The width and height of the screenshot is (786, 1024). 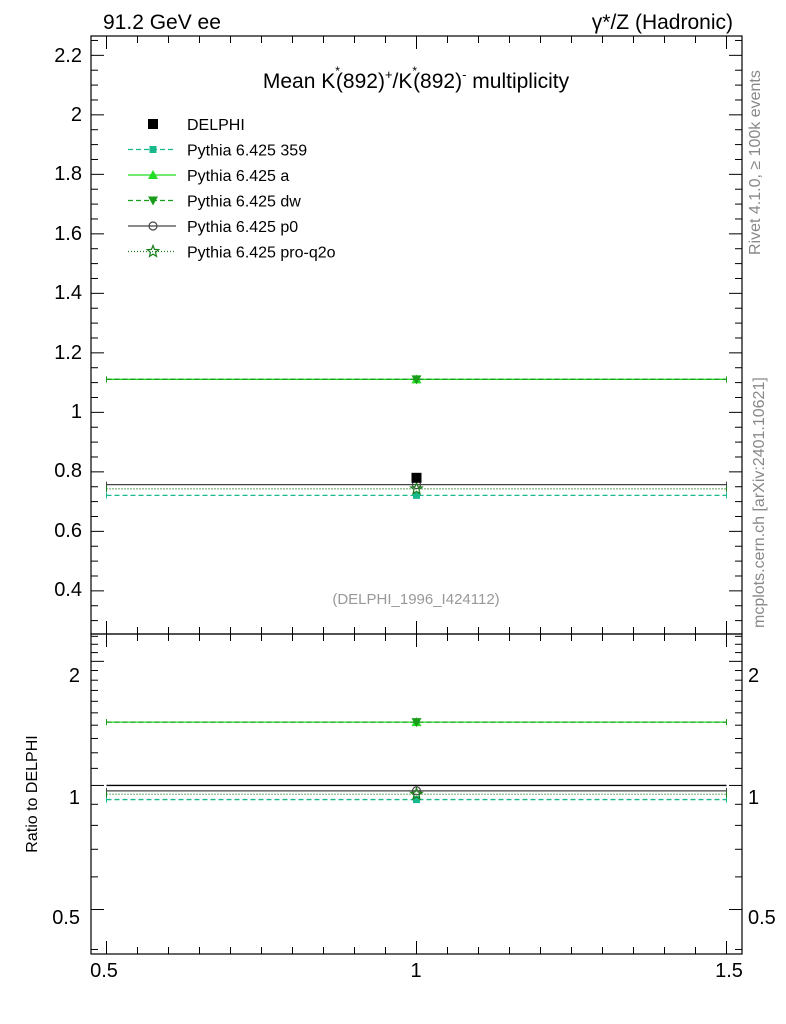 What do you see at coordinates (66, 918) in the screenshot?
I see `ratio-tick-left-0.5: 0.5` at bounding box center [66, 918].